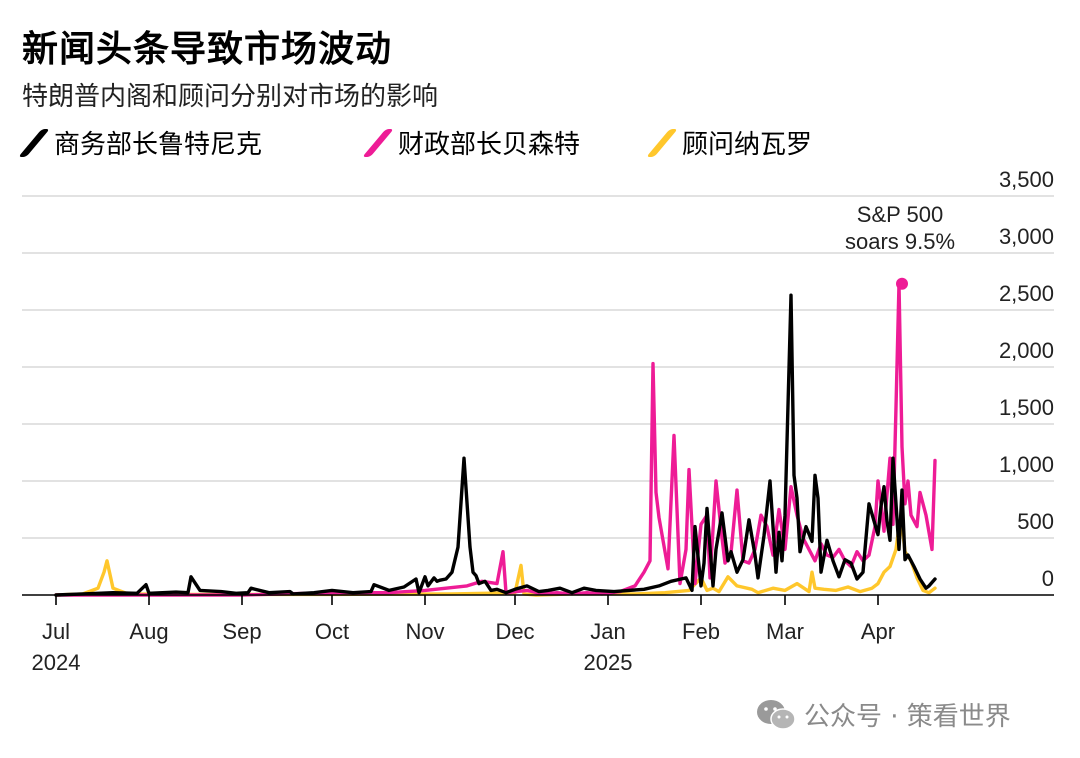 The height and width of the screenshot is (758, 1080). What do you see at coordinates (785, 631) in the screenshot?
I see `x-tick-label-mar: Mar` at bounding box center [785, 631].